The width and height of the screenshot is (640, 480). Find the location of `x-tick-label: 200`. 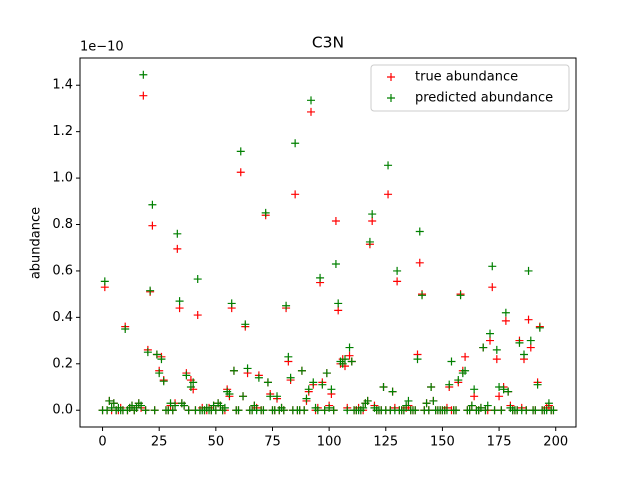

x-tick-label: 200 is located at coordinates (555, 442).